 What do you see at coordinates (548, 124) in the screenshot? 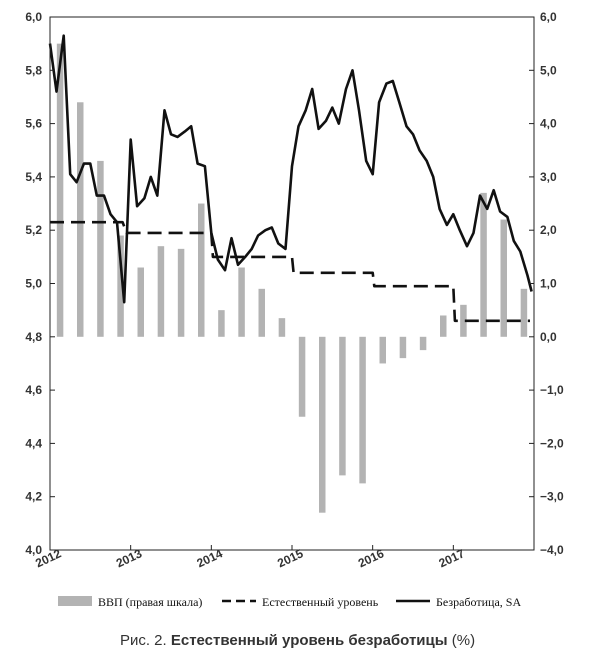
I see `right-tick-label: 4,0` at bounding box center [548, 124].